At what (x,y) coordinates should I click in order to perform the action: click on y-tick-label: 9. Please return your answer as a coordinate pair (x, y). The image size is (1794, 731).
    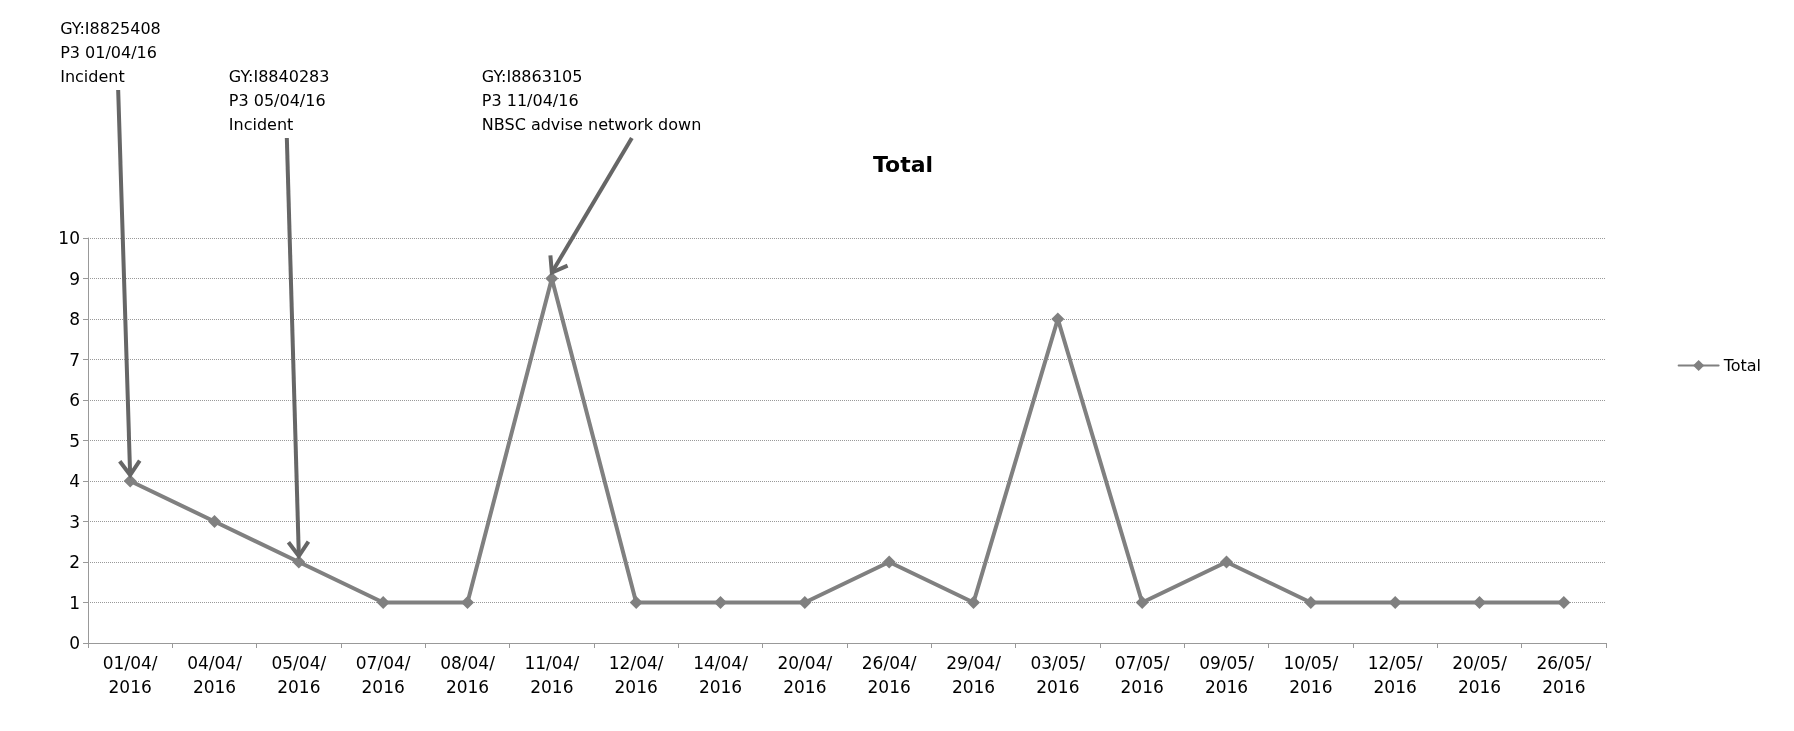
    Looking at the image, I should click on (74, 278).